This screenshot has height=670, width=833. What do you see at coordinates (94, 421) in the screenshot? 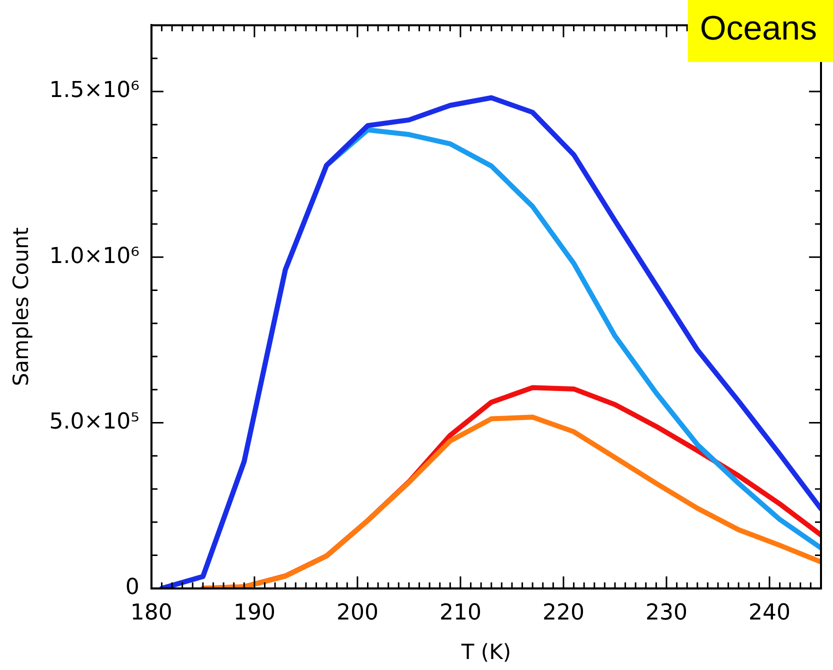
I see `y-tick-label: 5.0×10⁵` at bounding box center [94, 421].